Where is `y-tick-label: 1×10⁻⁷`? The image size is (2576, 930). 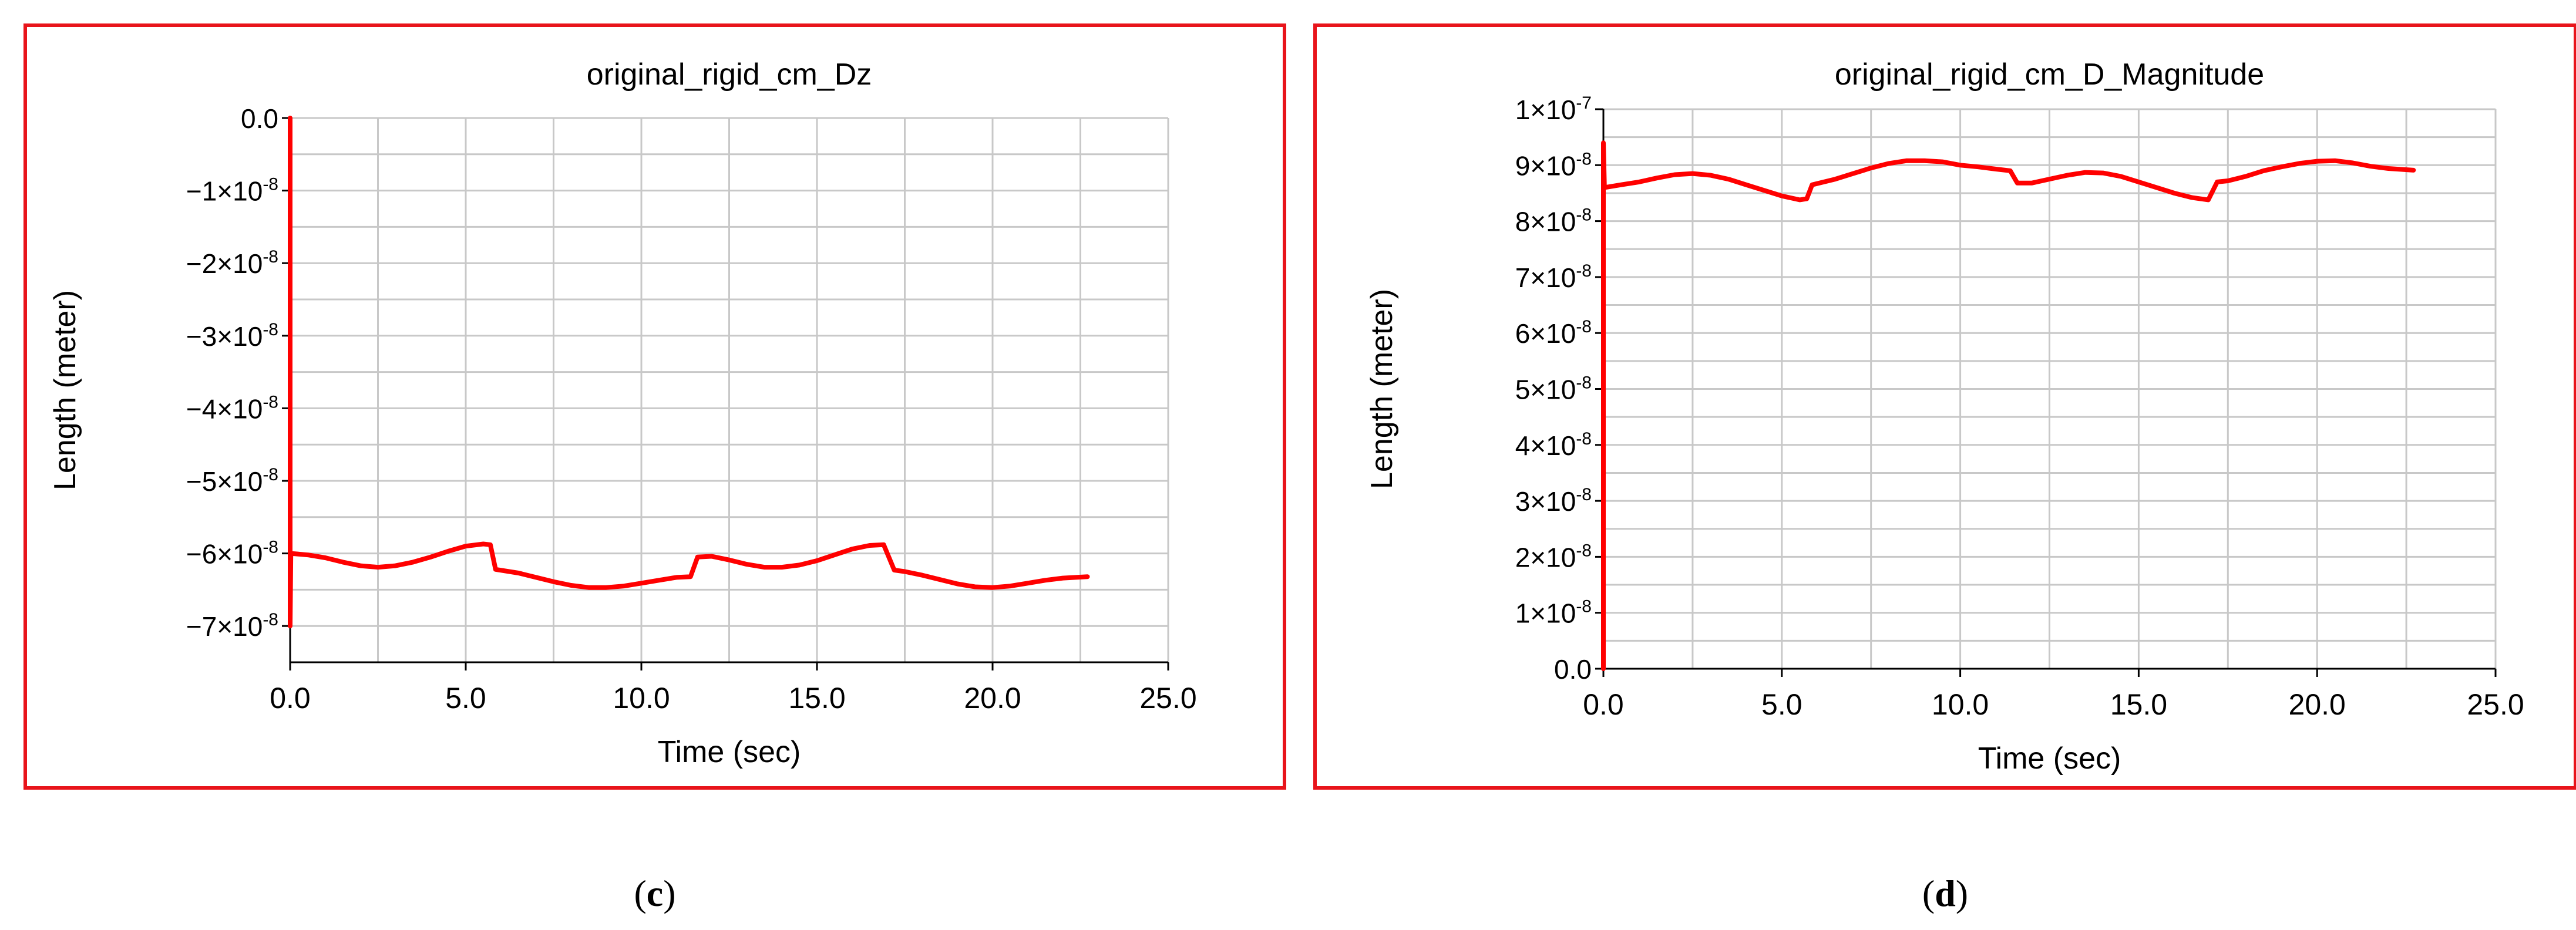
y-tick-label: 1×10⁻⁷ is located at coordinates (1553, 109).